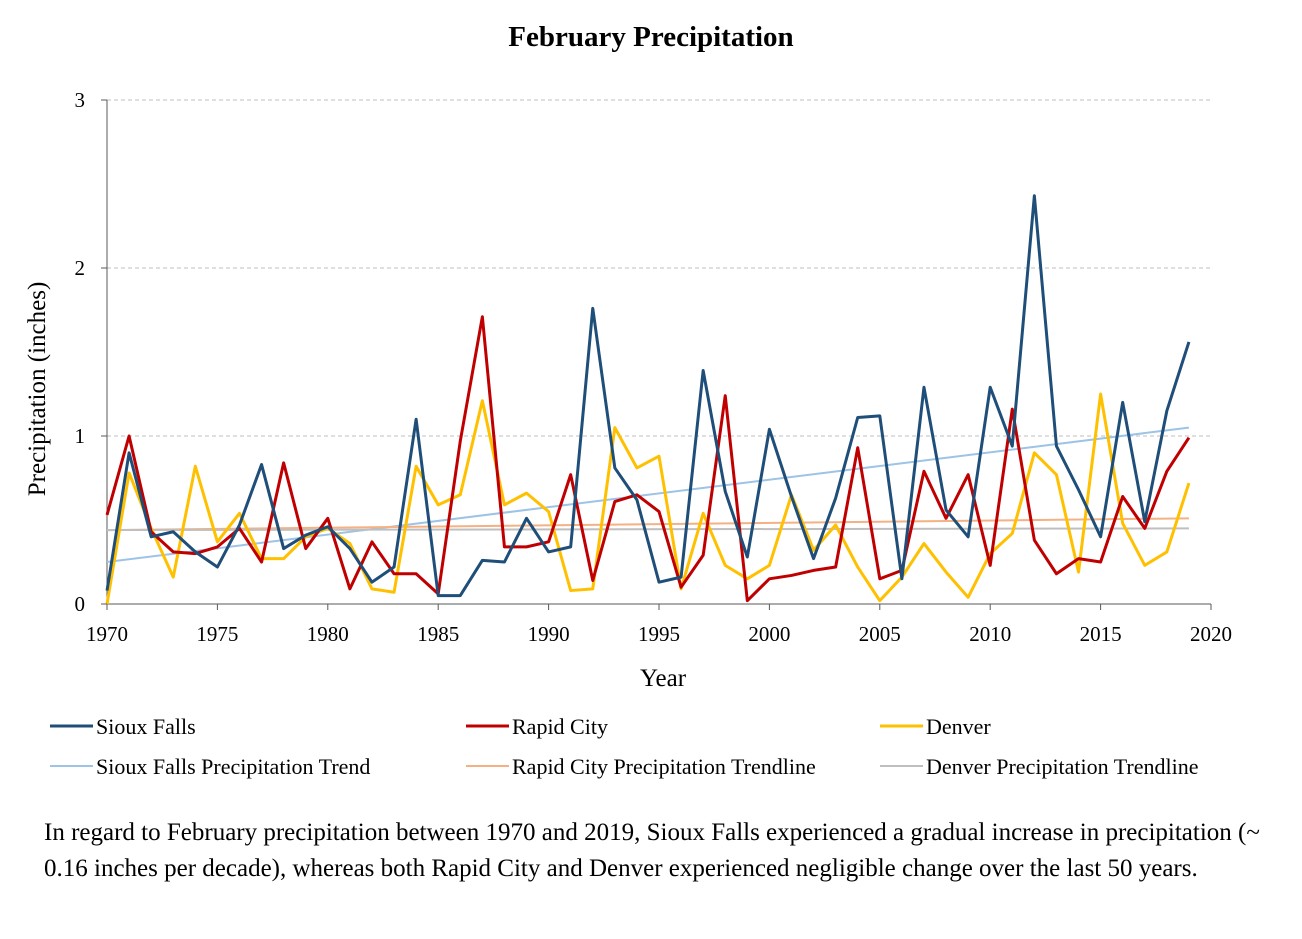 The image size is (1302, 939). What do you see at coordinates (217, 634) in the screenshot?
I see `x-tick-label-1: 1975` at bounding box center [217, 634].